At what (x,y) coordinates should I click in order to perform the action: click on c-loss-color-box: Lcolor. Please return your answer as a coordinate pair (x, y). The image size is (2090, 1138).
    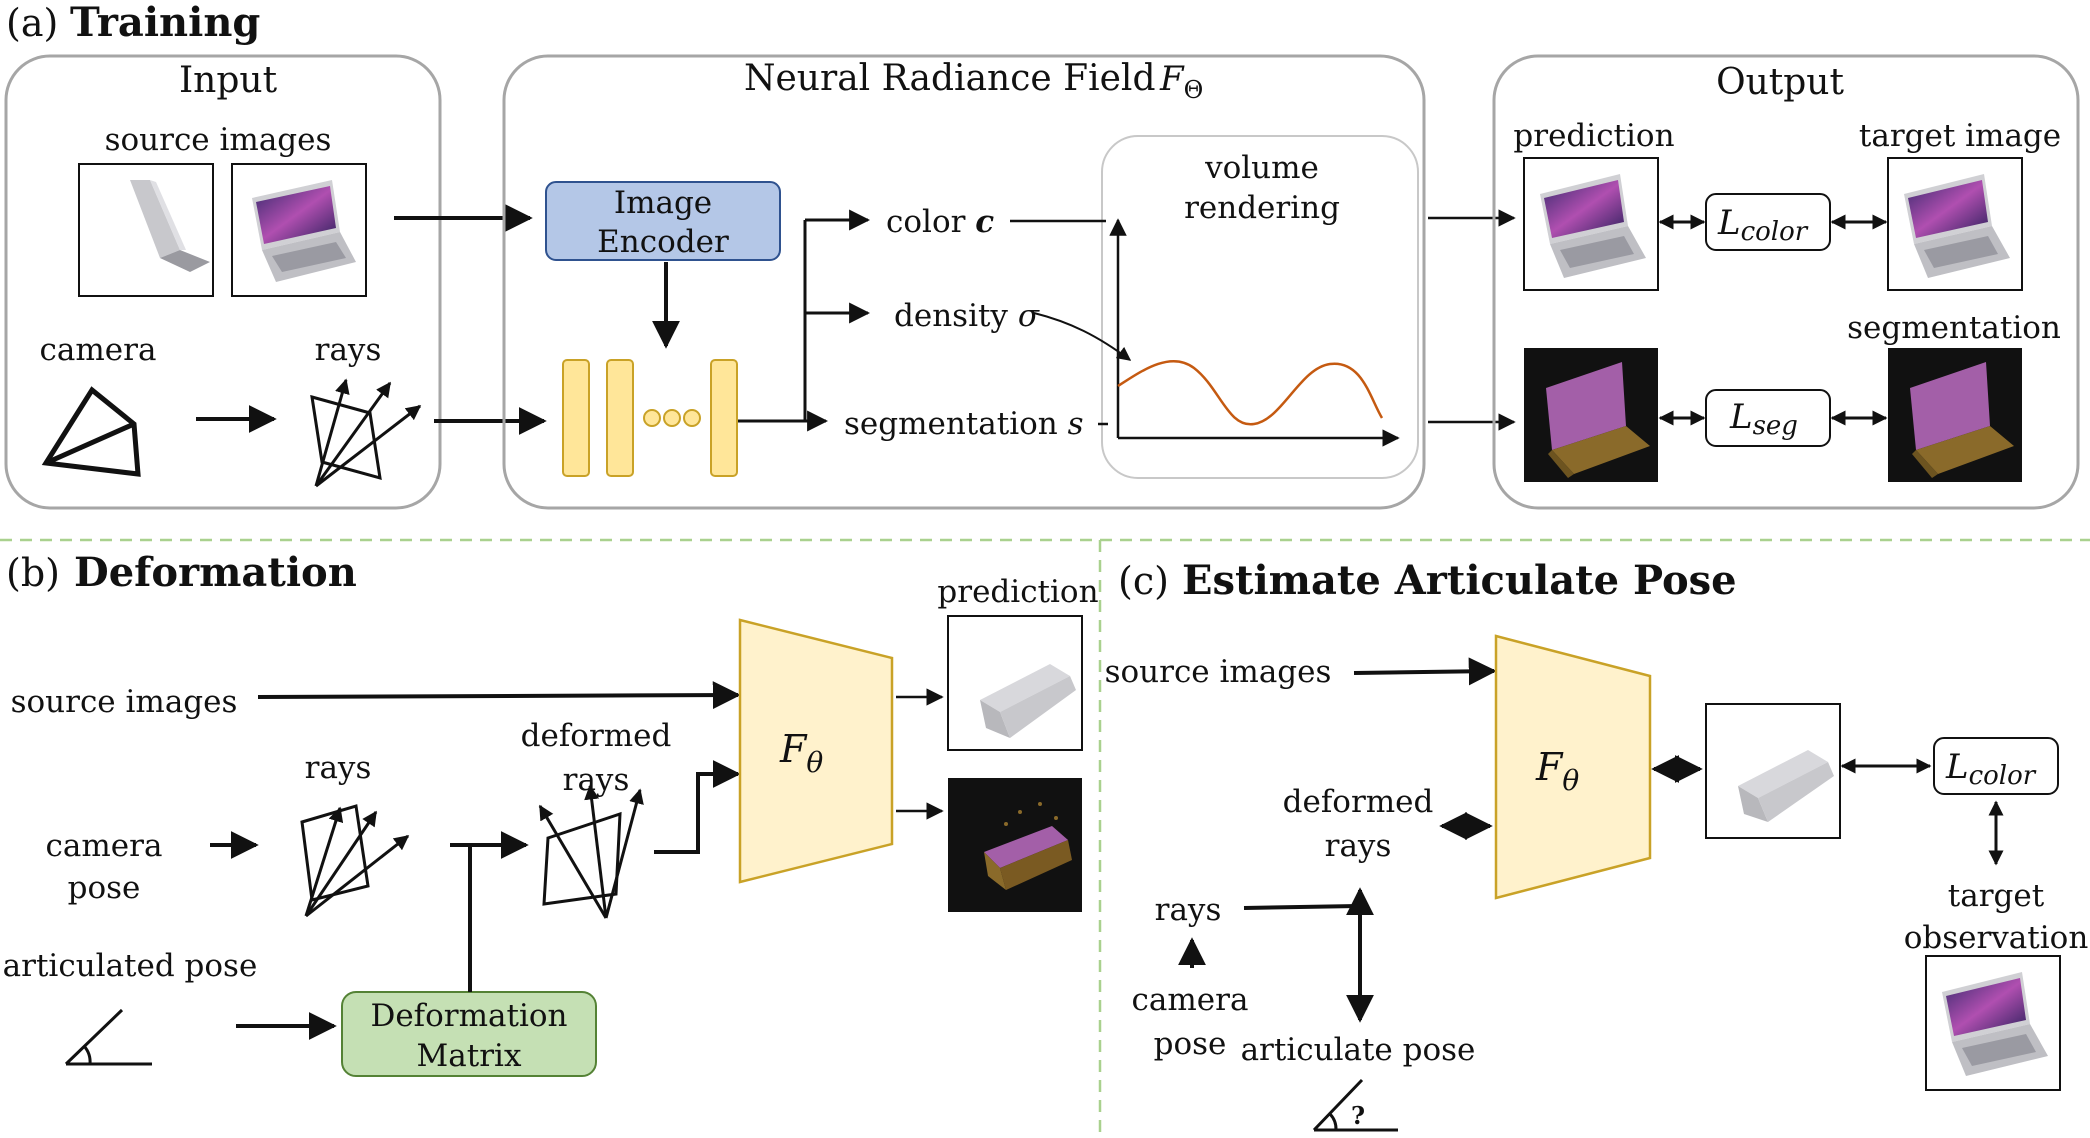
    Looking at the image, I should click on (1996, 766).